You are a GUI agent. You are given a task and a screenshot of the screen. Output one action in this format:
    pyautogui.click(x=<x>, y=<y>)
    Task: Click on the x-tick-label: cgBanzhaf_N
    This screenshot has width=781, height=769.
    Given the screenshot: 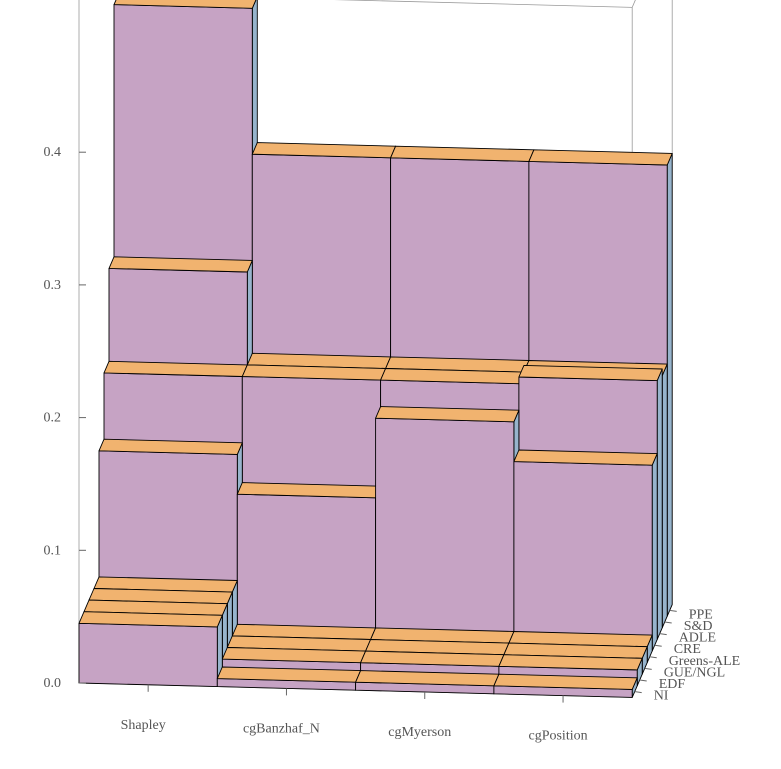 What is the action you would take?
    pyautogui.click(x=281, y=728)
    